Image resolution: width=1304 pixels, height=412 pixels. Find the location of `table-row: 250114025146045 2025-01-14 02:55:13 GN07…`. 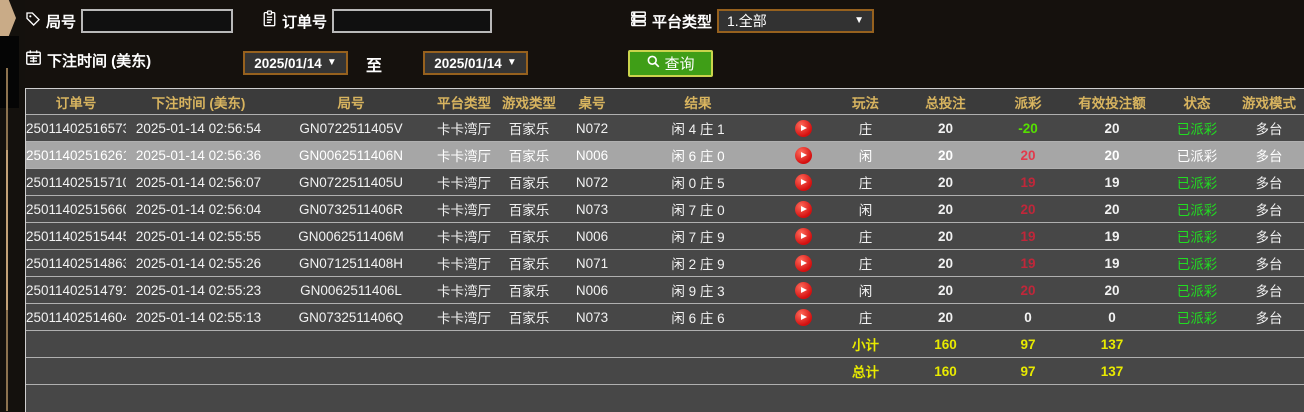

table-row: 250114025146045 2025-01-14 02:55:13 GN07… is located at coordinates (665, 317).